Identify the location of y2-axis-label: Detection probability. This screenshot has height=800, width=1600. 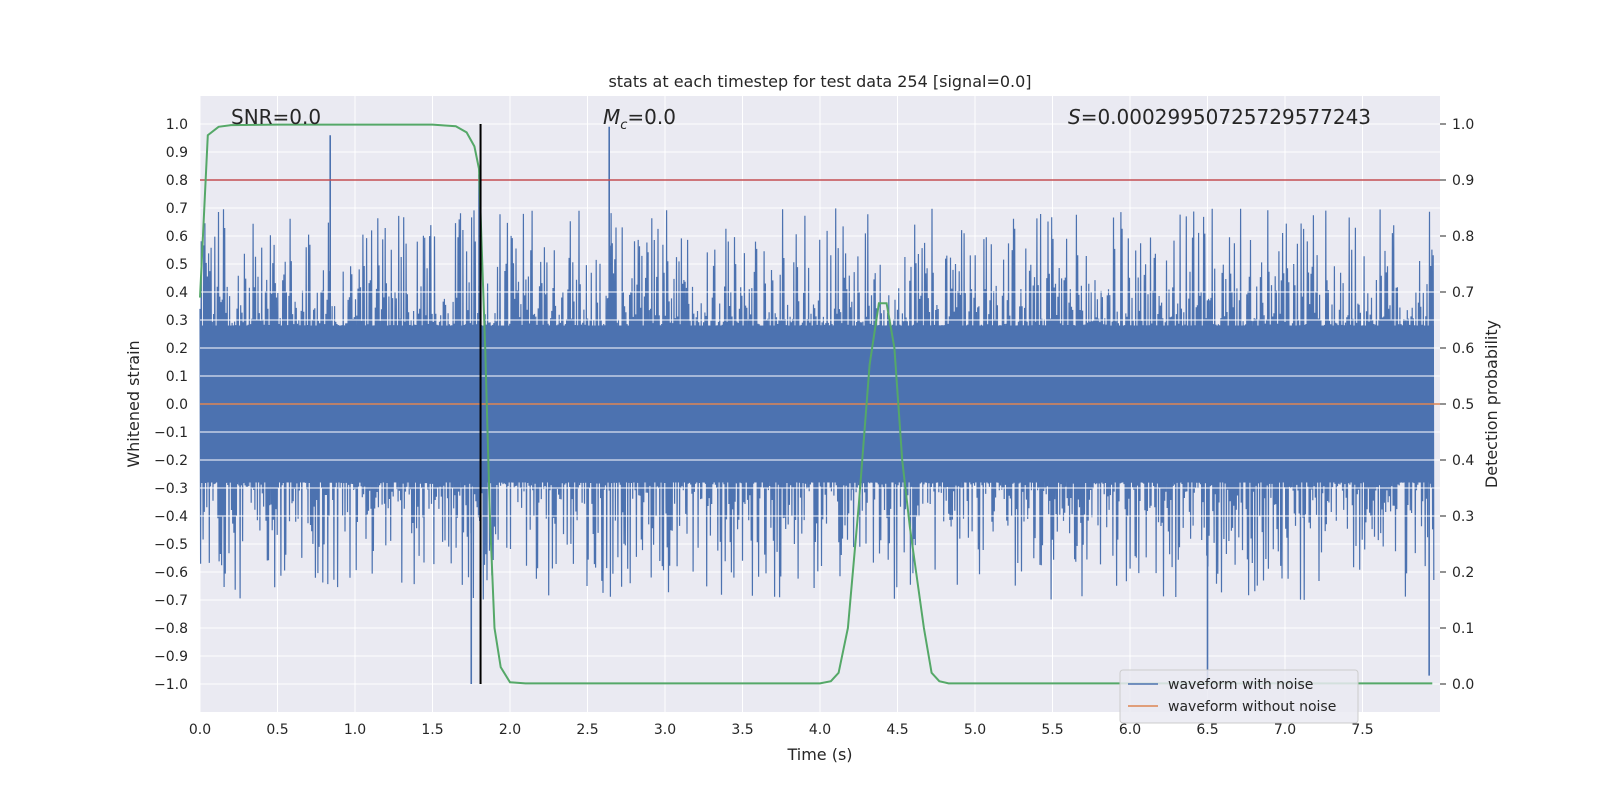
(1491, 404).